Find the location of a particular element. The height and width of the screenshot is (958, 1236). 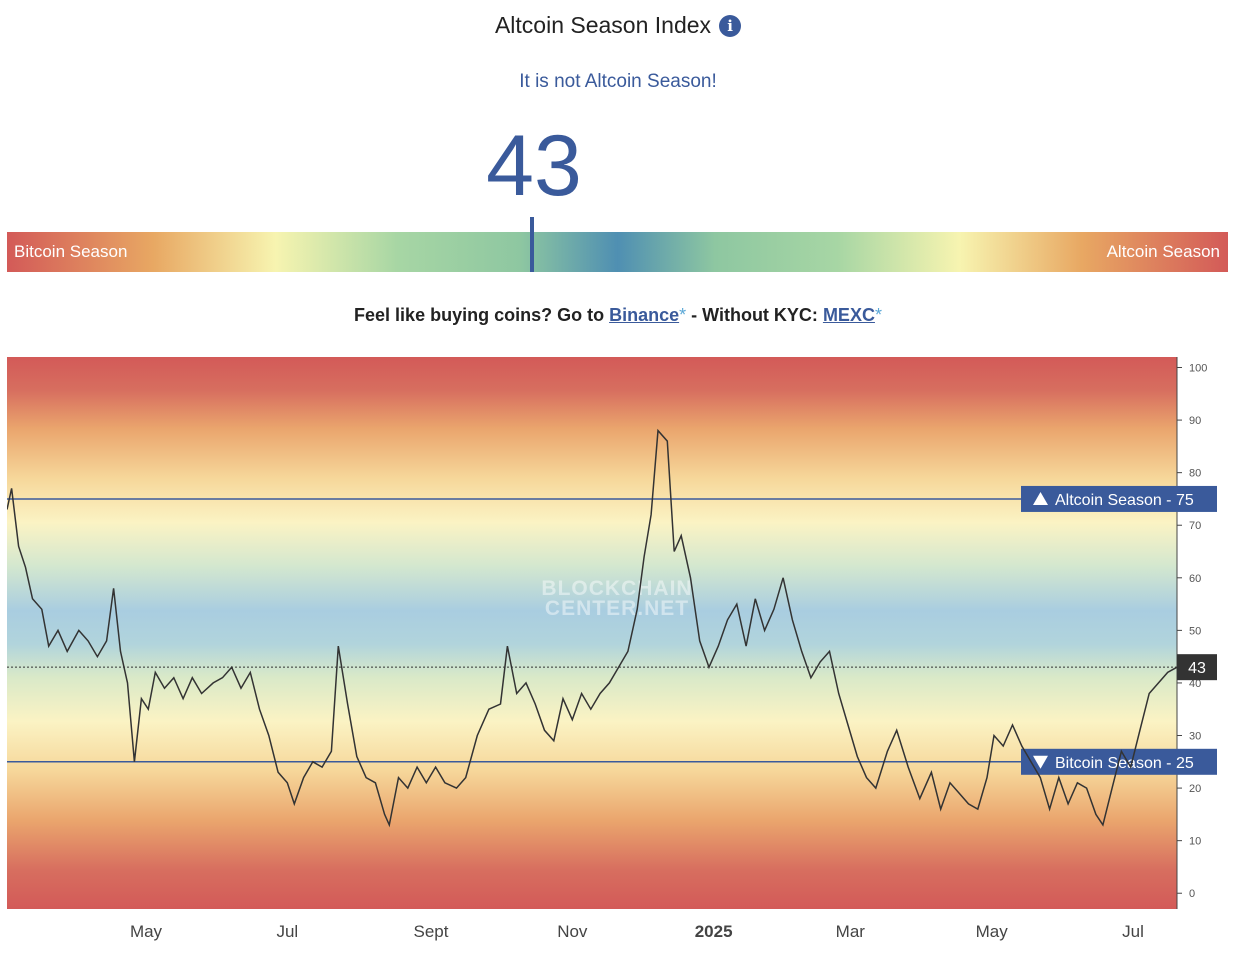

info-icon: i is located at coordinates (730, 25).